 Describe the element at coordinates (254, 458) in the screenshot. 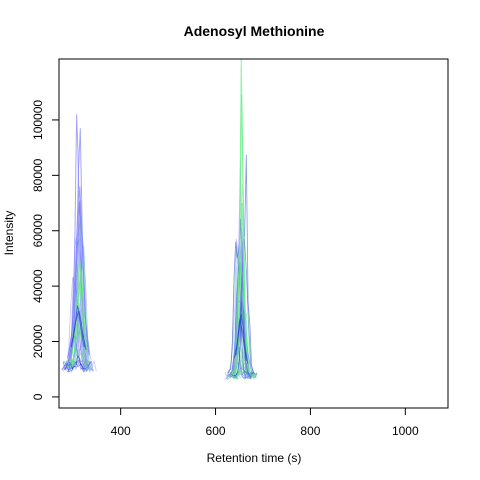

I see `x-axis-label: Retention time (s)` at that location.